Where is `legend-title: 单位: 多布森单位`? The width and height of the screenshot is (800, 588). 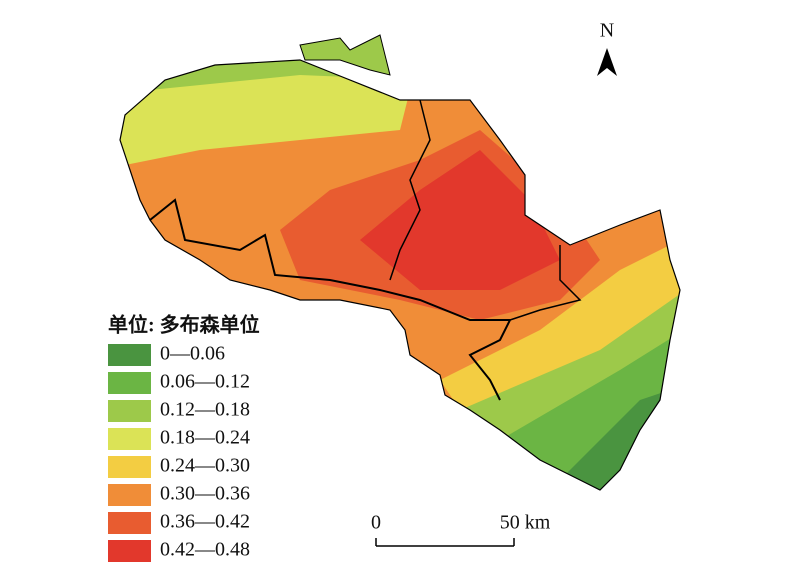 legend-title: 单位: 多布森单位 is located at coordinates (184, 325).